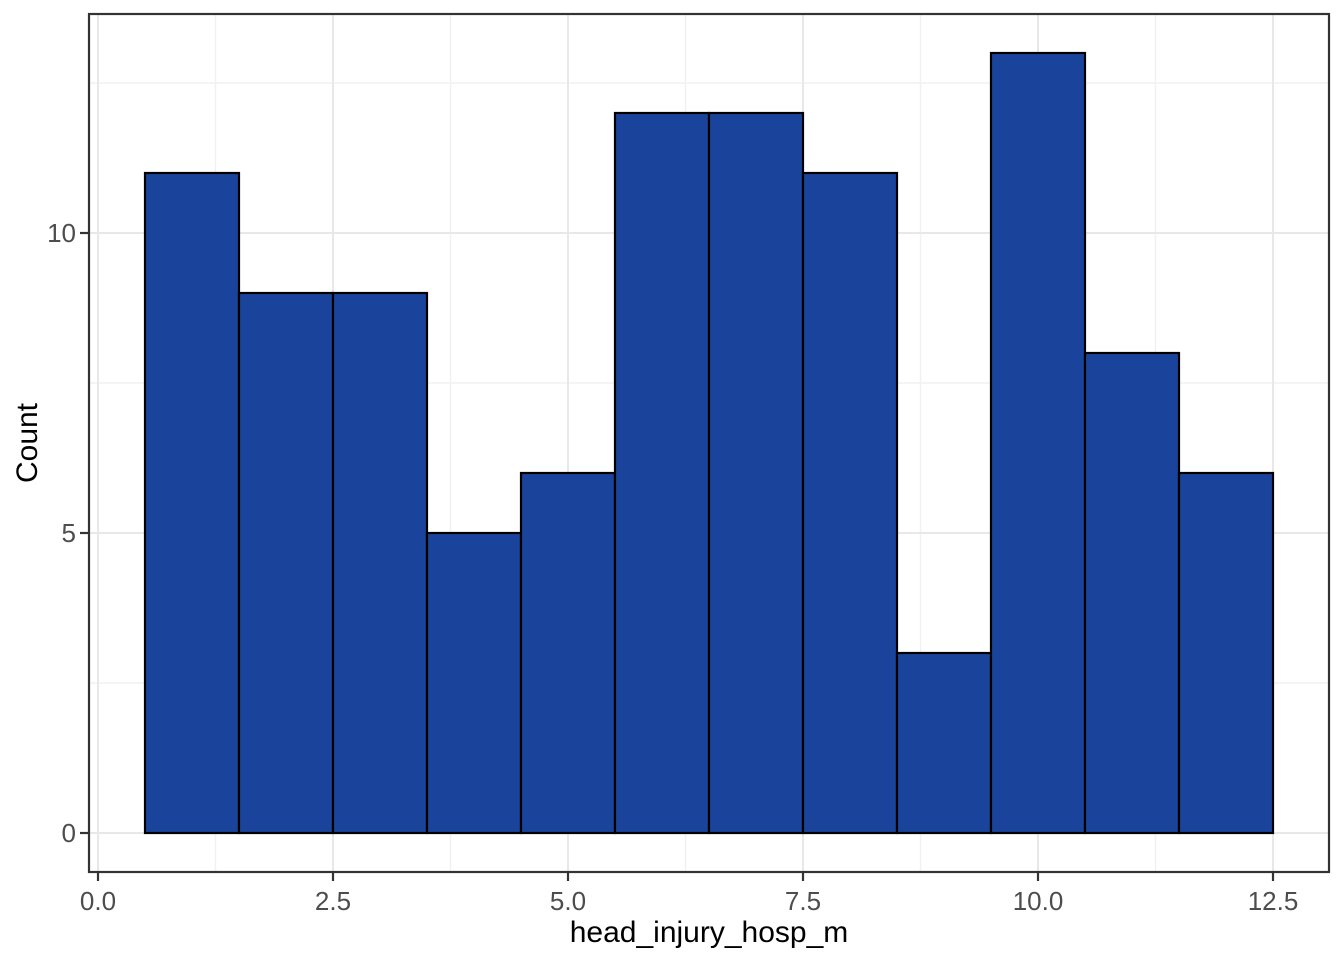 This screenshot has height=960, width=1344. What do you see at coordinates (61, 233) in the screenshot?
I see `y-tick-label: 10` at bounding box center [61, 233].